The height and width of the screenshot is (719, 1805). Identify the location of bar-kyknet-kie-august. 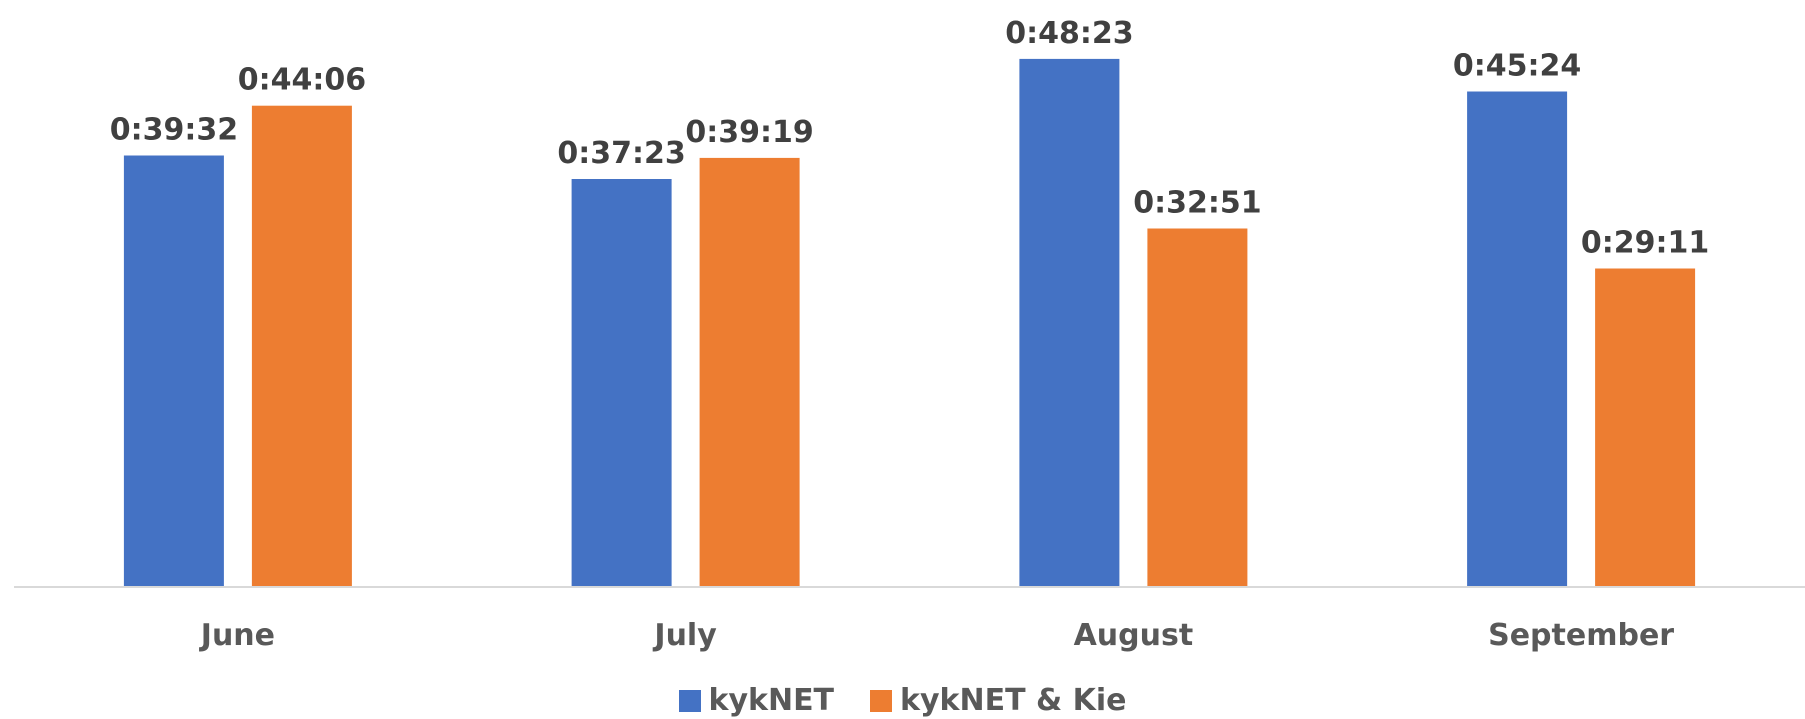
(1197, 407).